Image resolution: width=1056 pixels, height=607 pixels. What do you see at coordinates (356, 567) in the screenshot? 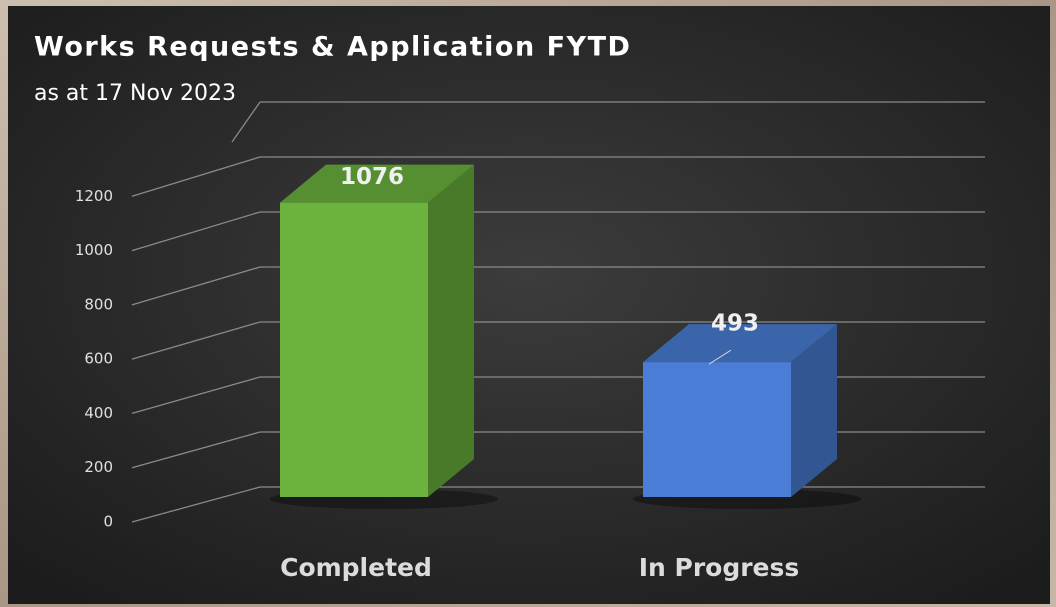
I see `x-tick-label: Completed` at bounding box center [356, 567].